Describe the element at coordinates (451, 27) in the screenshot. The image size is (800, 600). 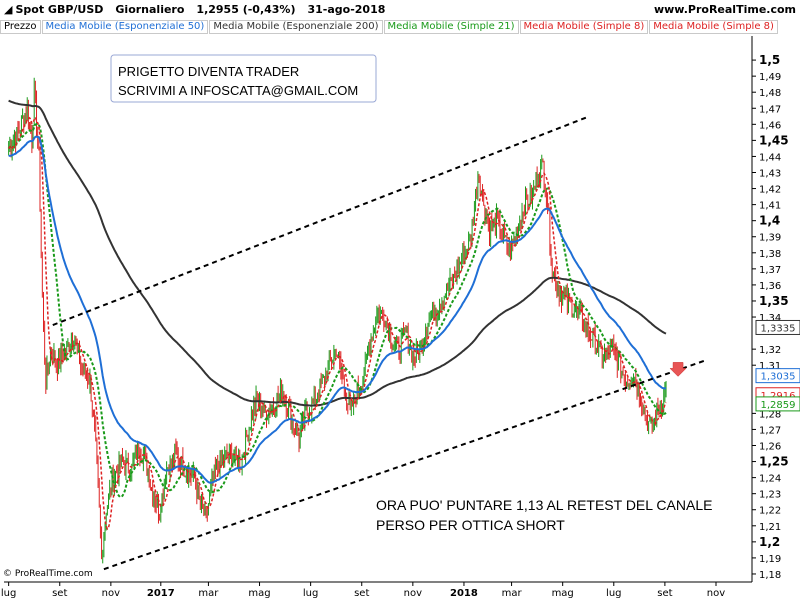
I see `legend-item-sma21: Media Mobile (Simple 21)` at that location.